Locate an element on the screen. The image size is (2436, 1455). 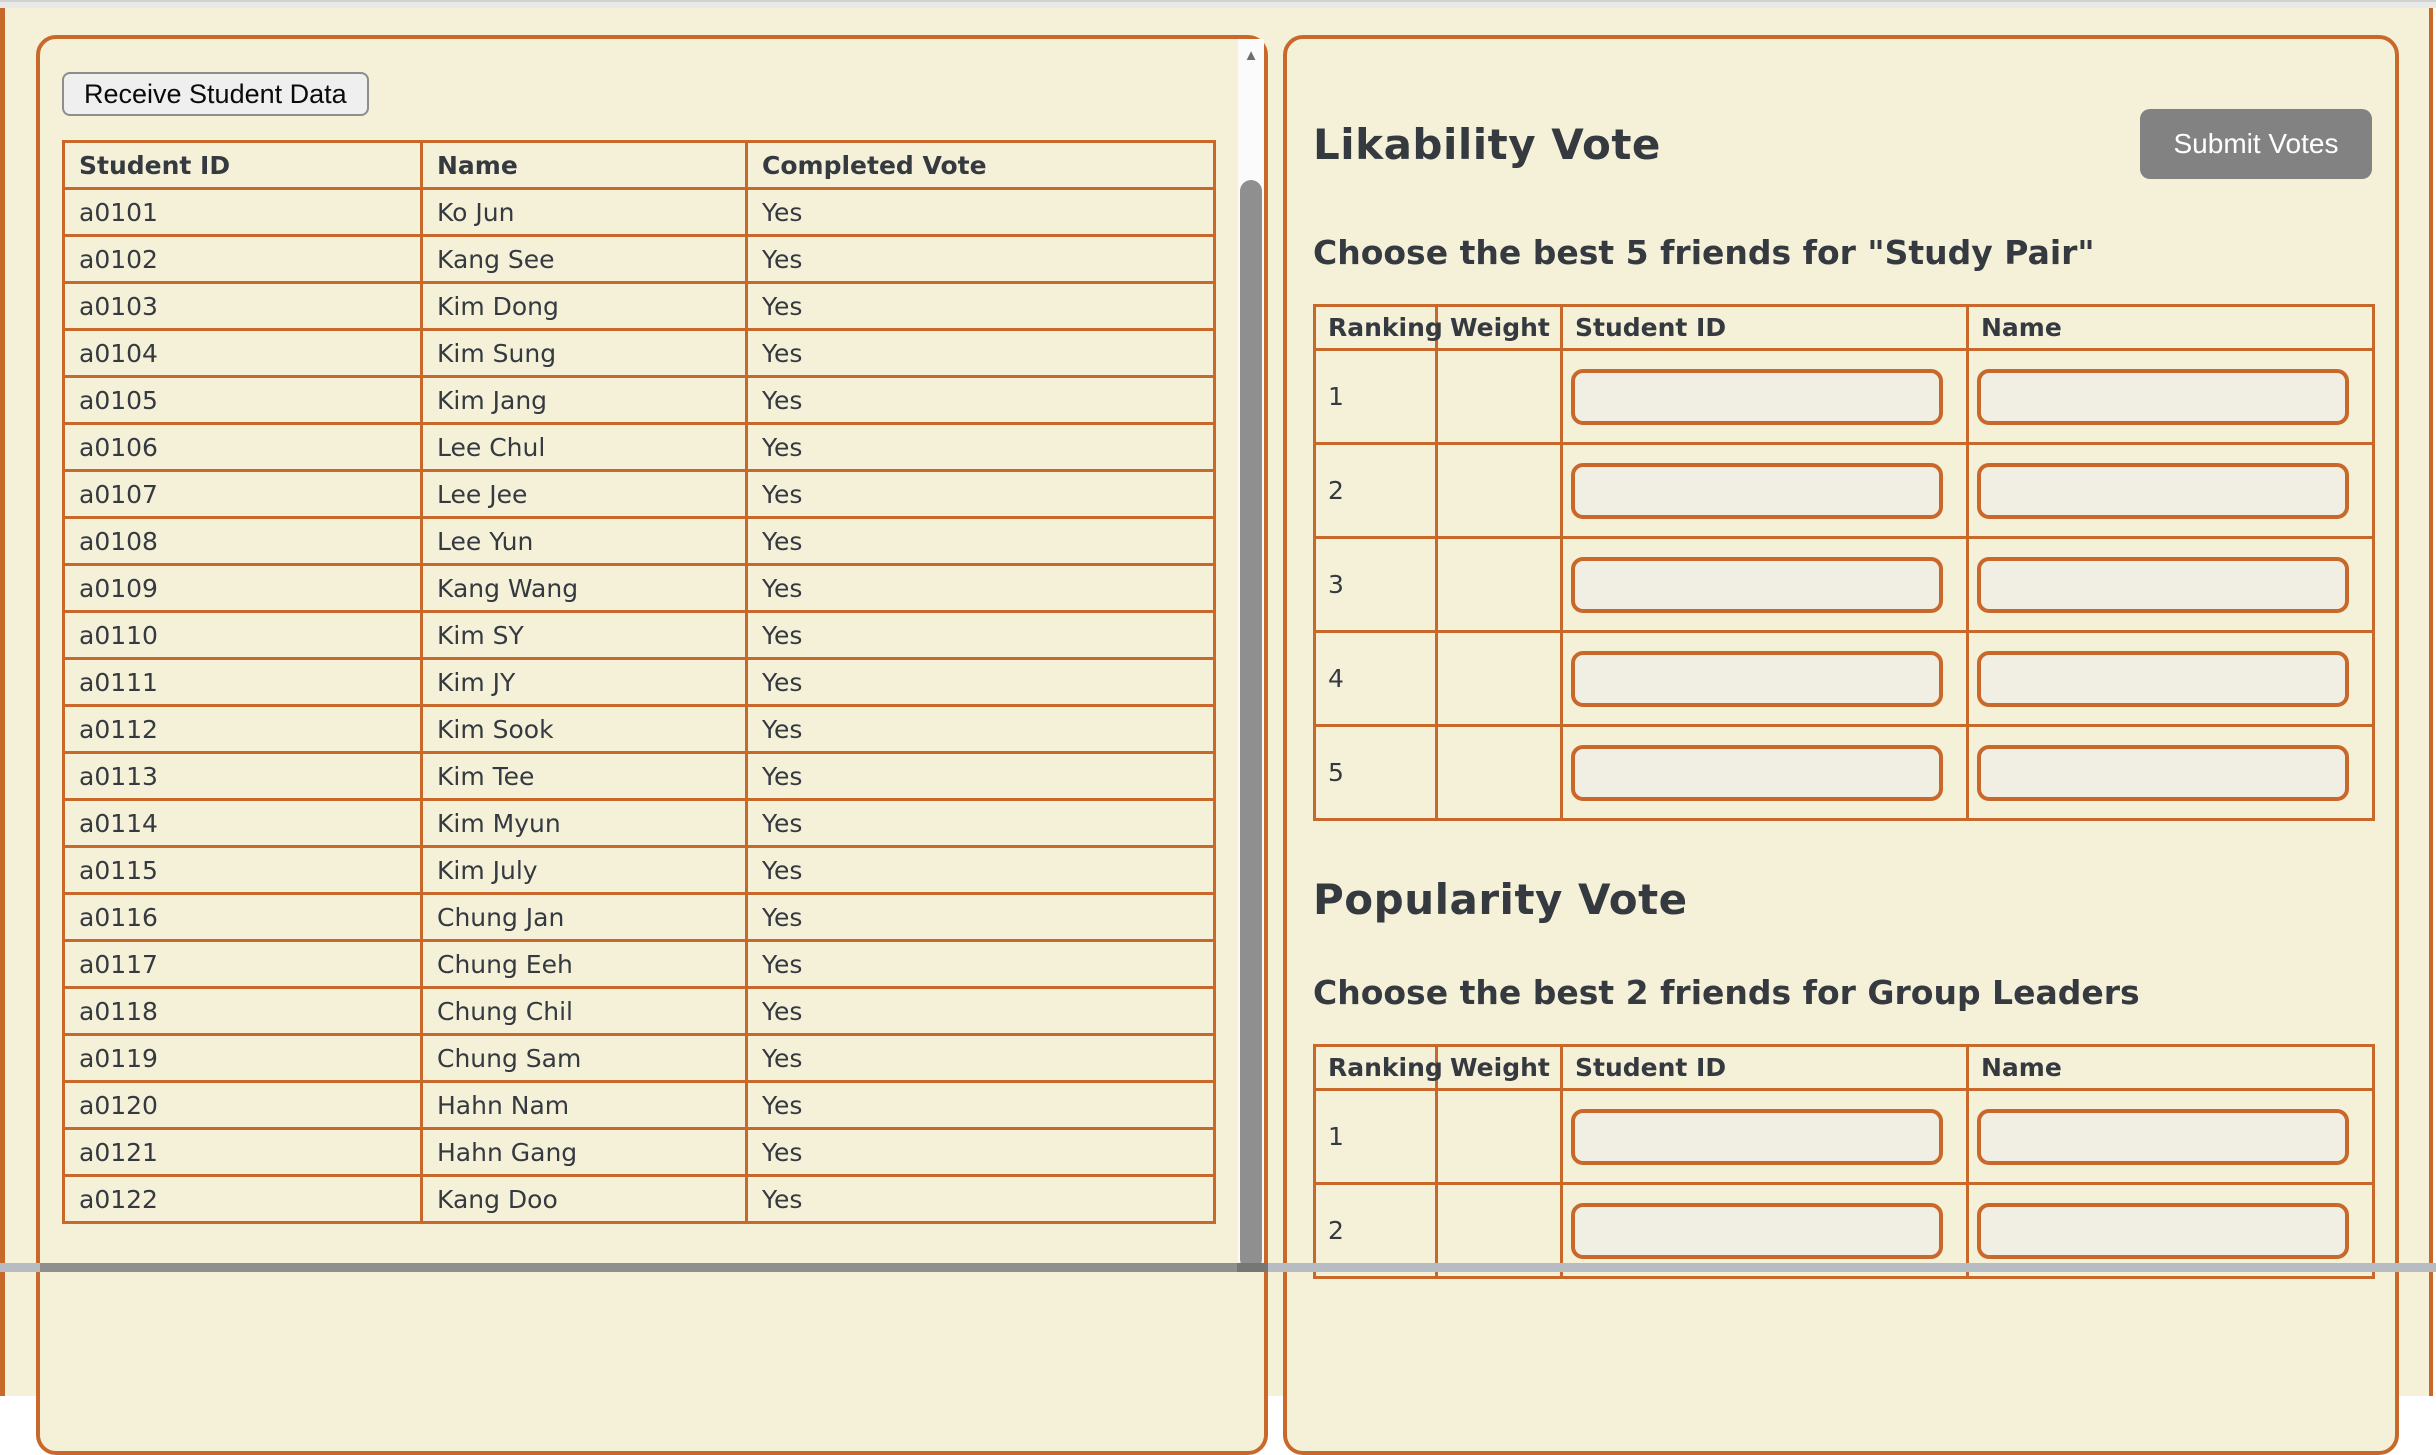
student-row: a0110 Kim SY Yes is located at coordinates (639, 635).